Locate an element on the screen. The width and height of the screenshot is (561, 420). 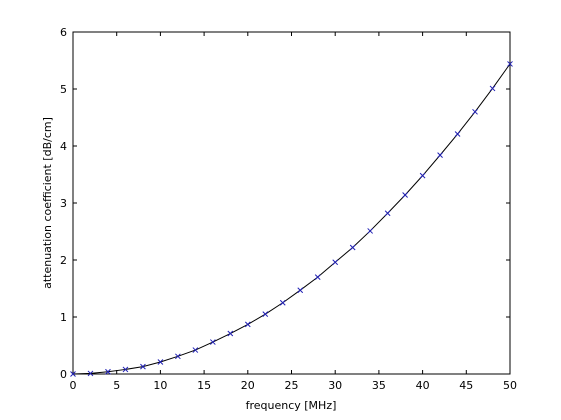
y-tick-label: 4 is located at coordinates (63, 146).